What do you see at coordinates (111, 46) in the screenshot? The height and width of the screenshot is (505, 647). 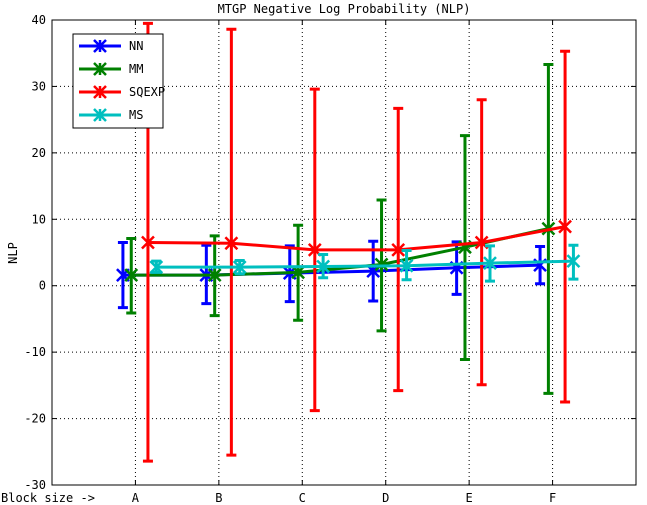 I see `legend-item-nn: NN` at bounding box center [111, 46].